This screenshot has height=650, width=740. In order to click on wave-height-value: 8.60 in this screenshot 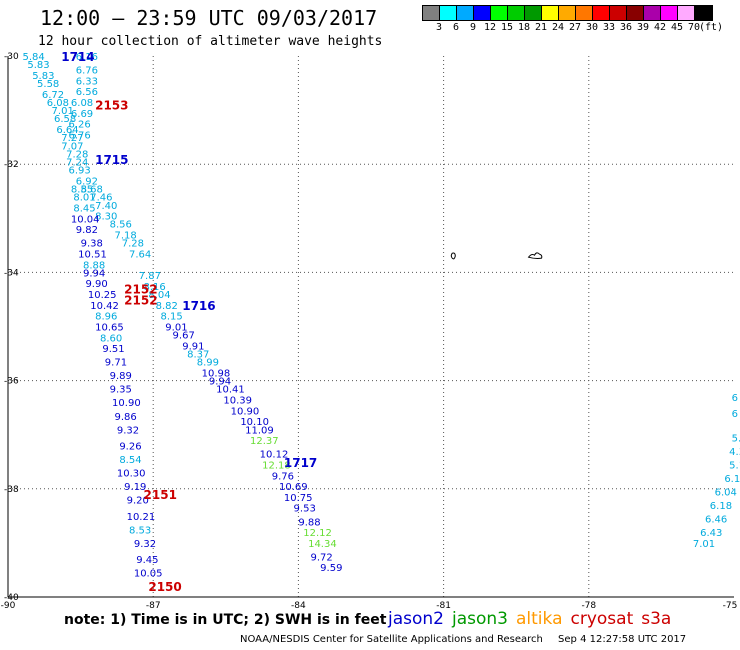, I will do `click(111, 338)`.